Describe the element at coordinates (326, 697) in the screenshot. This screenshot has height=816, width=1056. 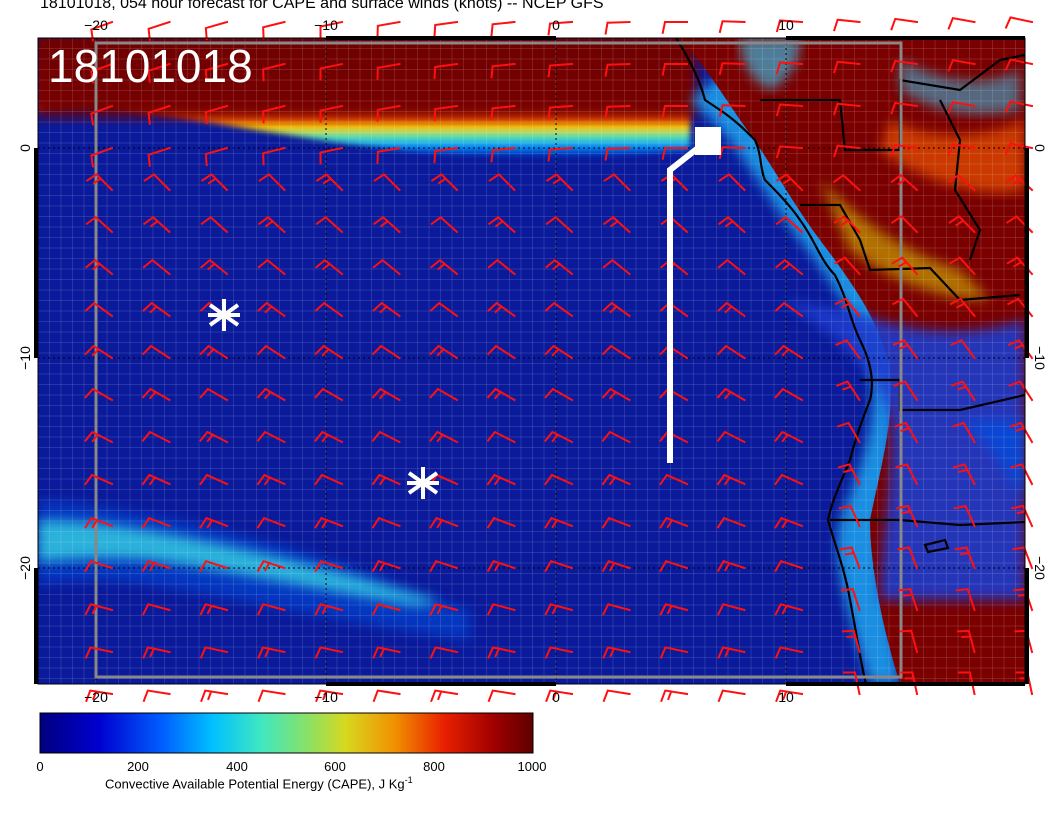
I see `x-tick-label: −10` at that location.